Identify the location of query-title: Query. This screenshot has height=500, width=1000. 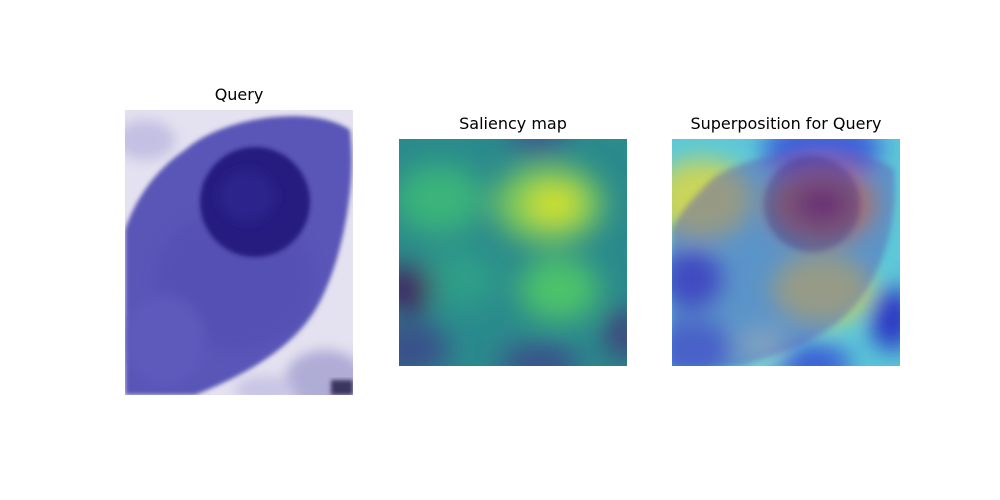
(239, 94).